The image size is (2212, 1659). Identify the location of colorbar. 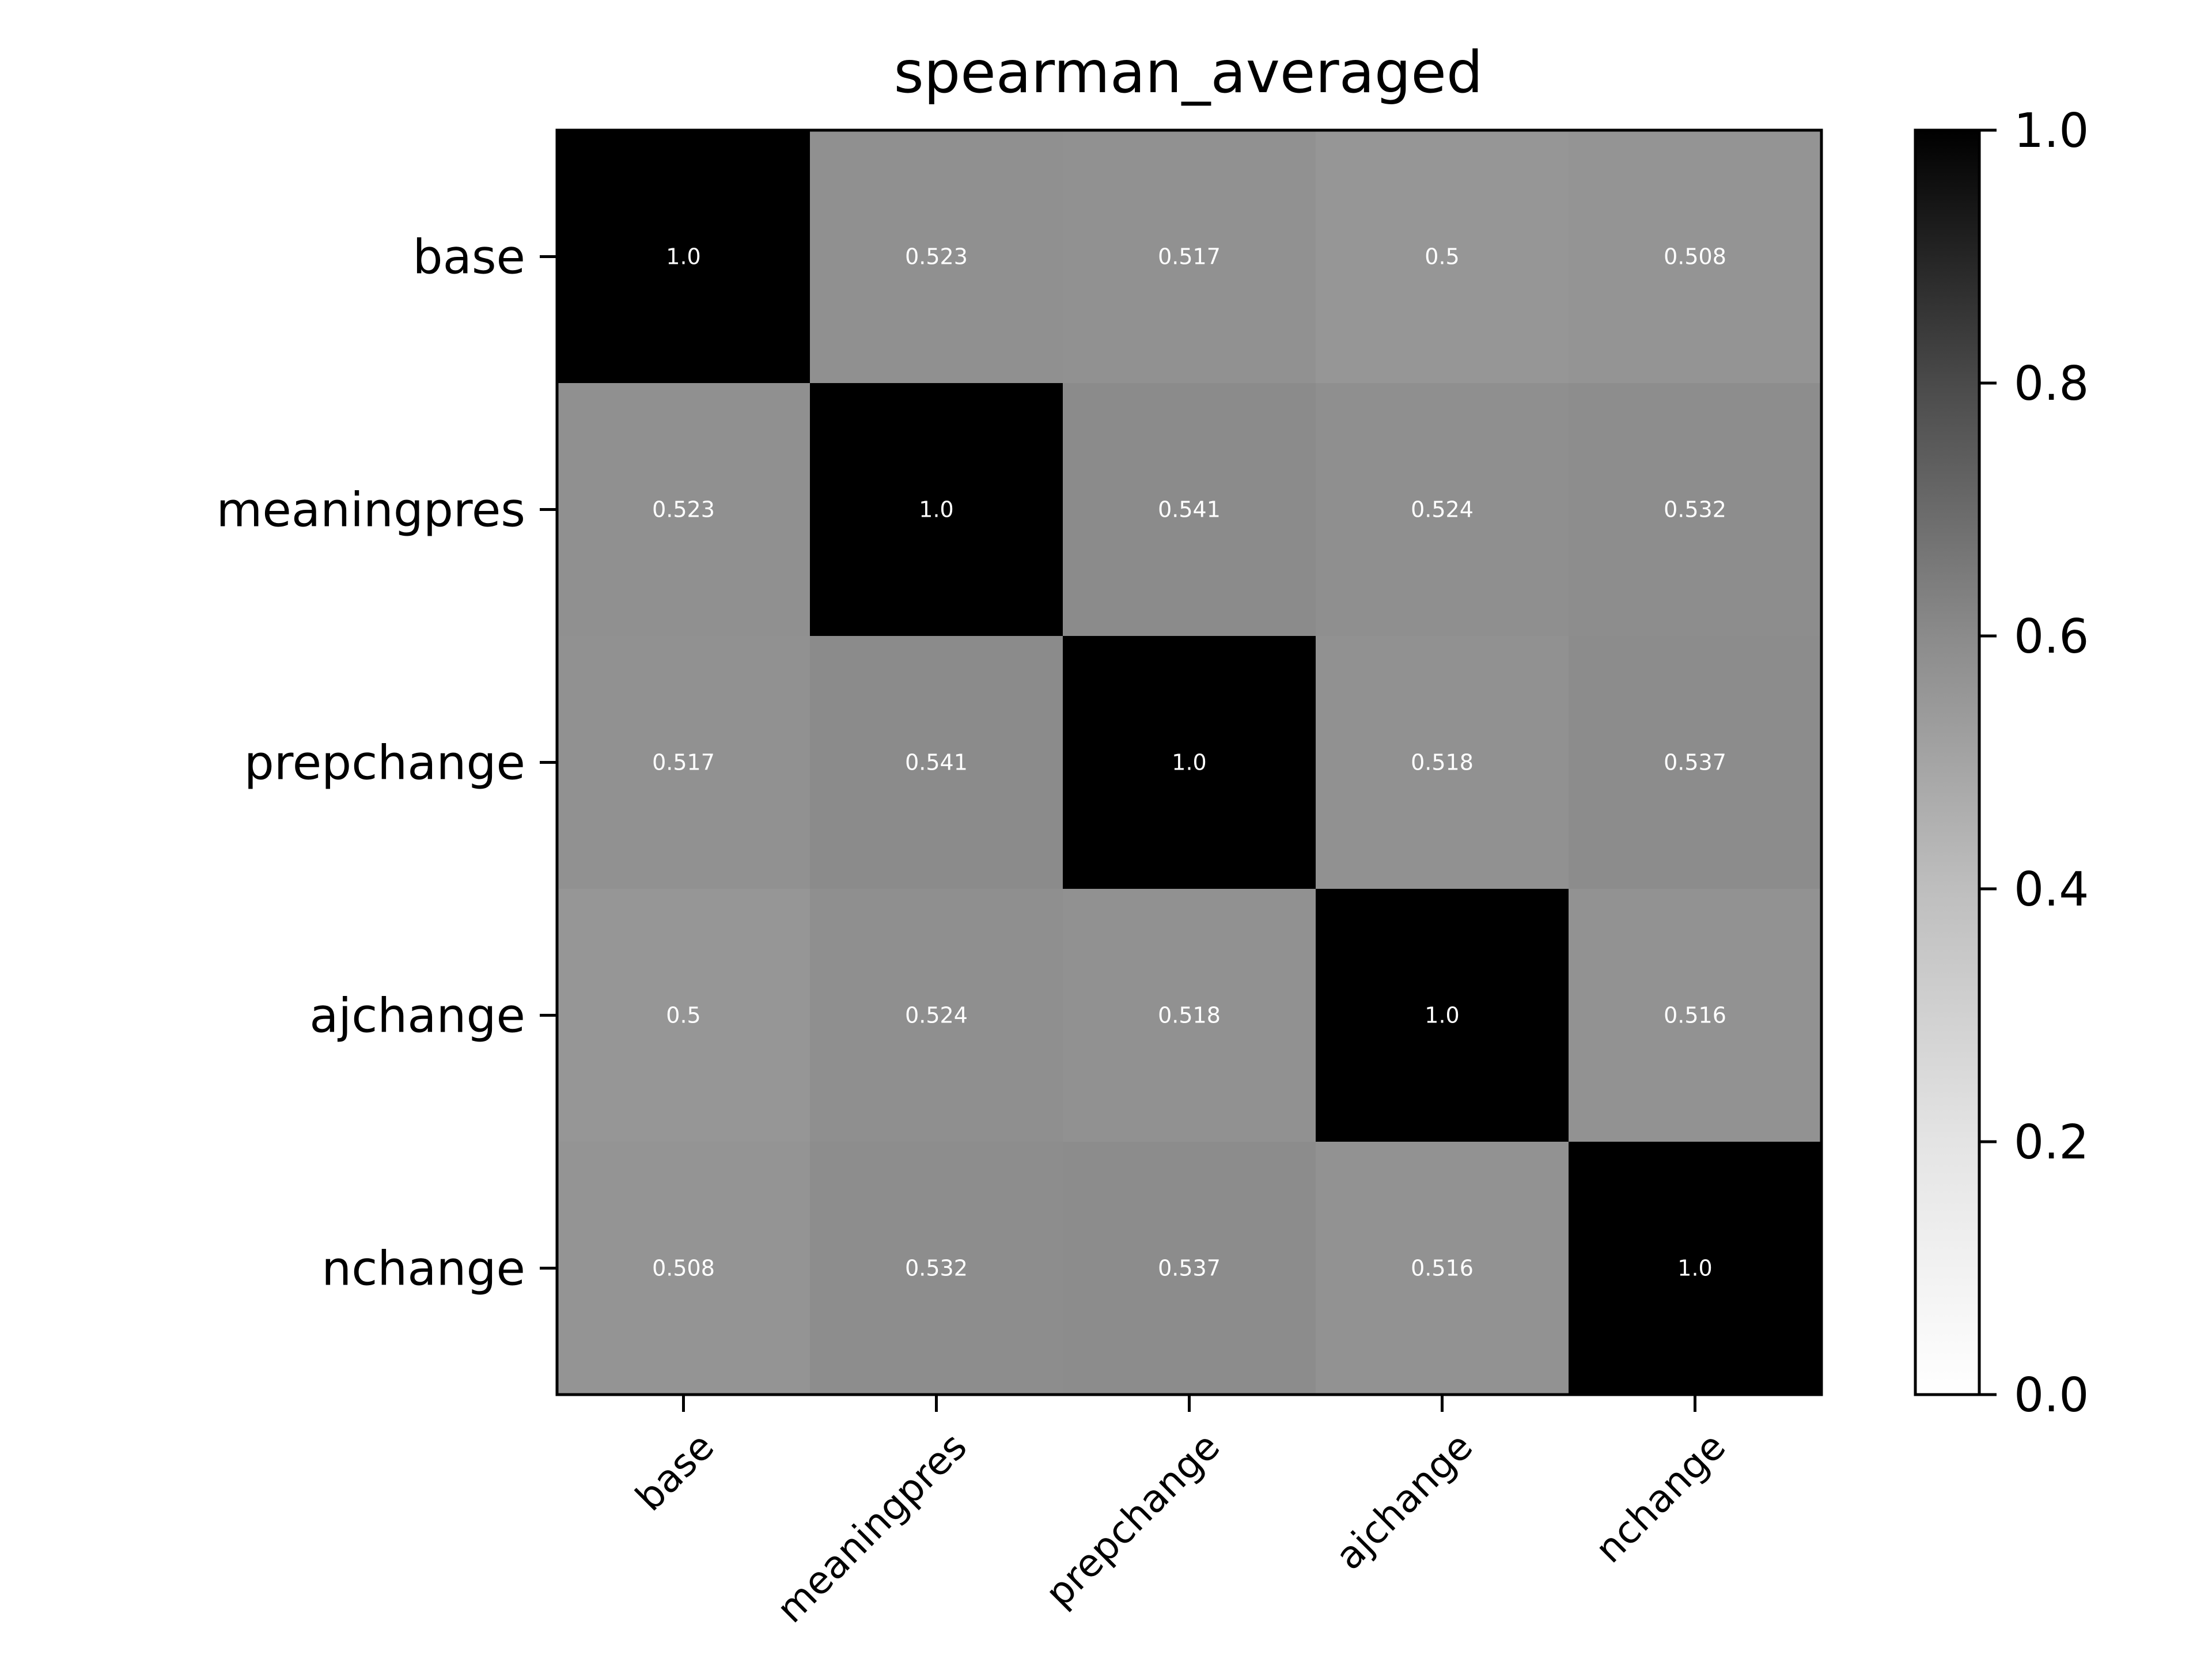
(1947, 762).